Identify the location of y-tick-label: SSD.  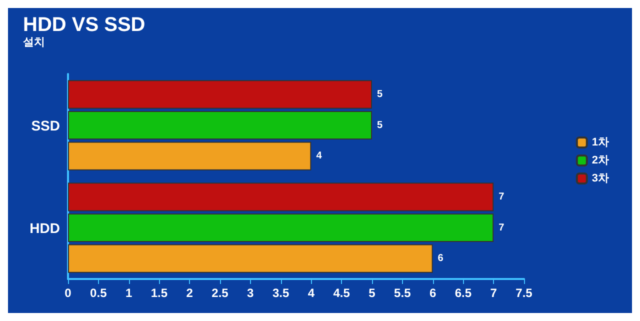
(45, 125).